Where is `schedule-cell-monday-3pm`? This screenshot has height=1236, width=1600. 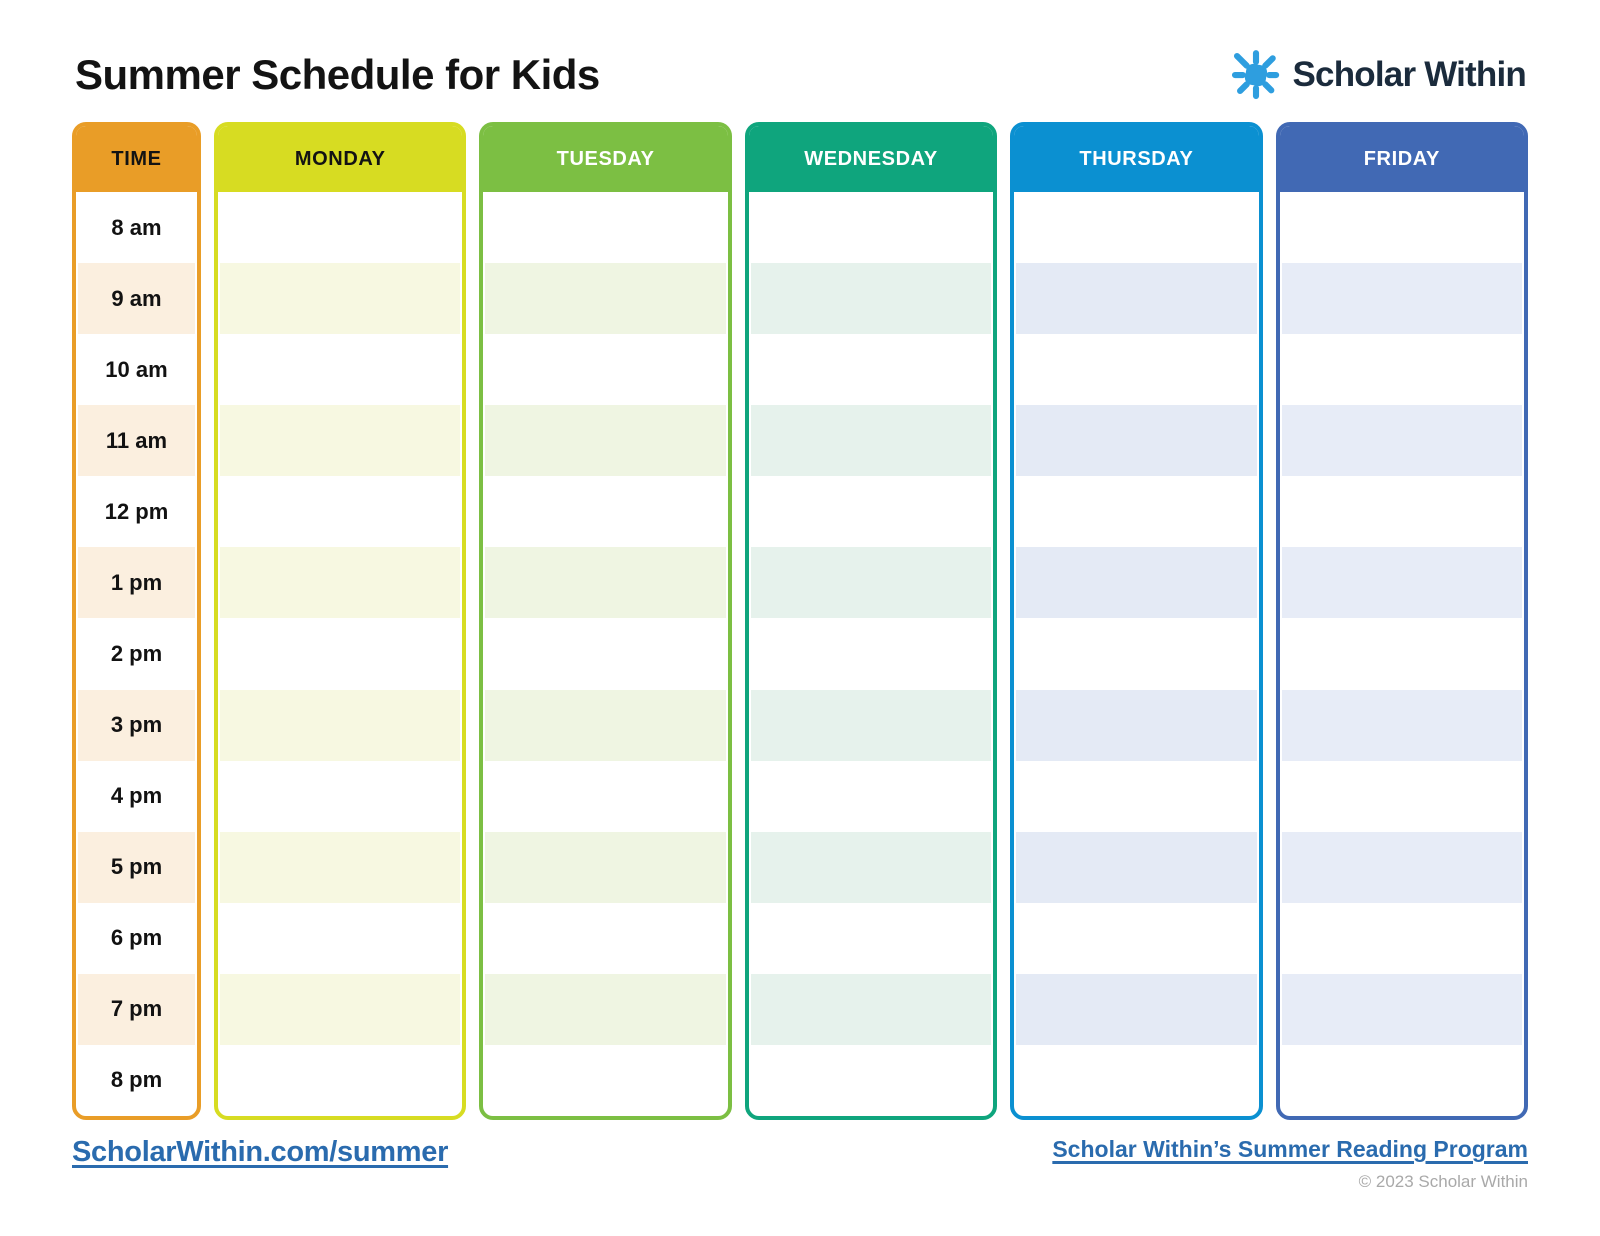 schedule-cell-monday-3pm is located at coordinates (340, 725).